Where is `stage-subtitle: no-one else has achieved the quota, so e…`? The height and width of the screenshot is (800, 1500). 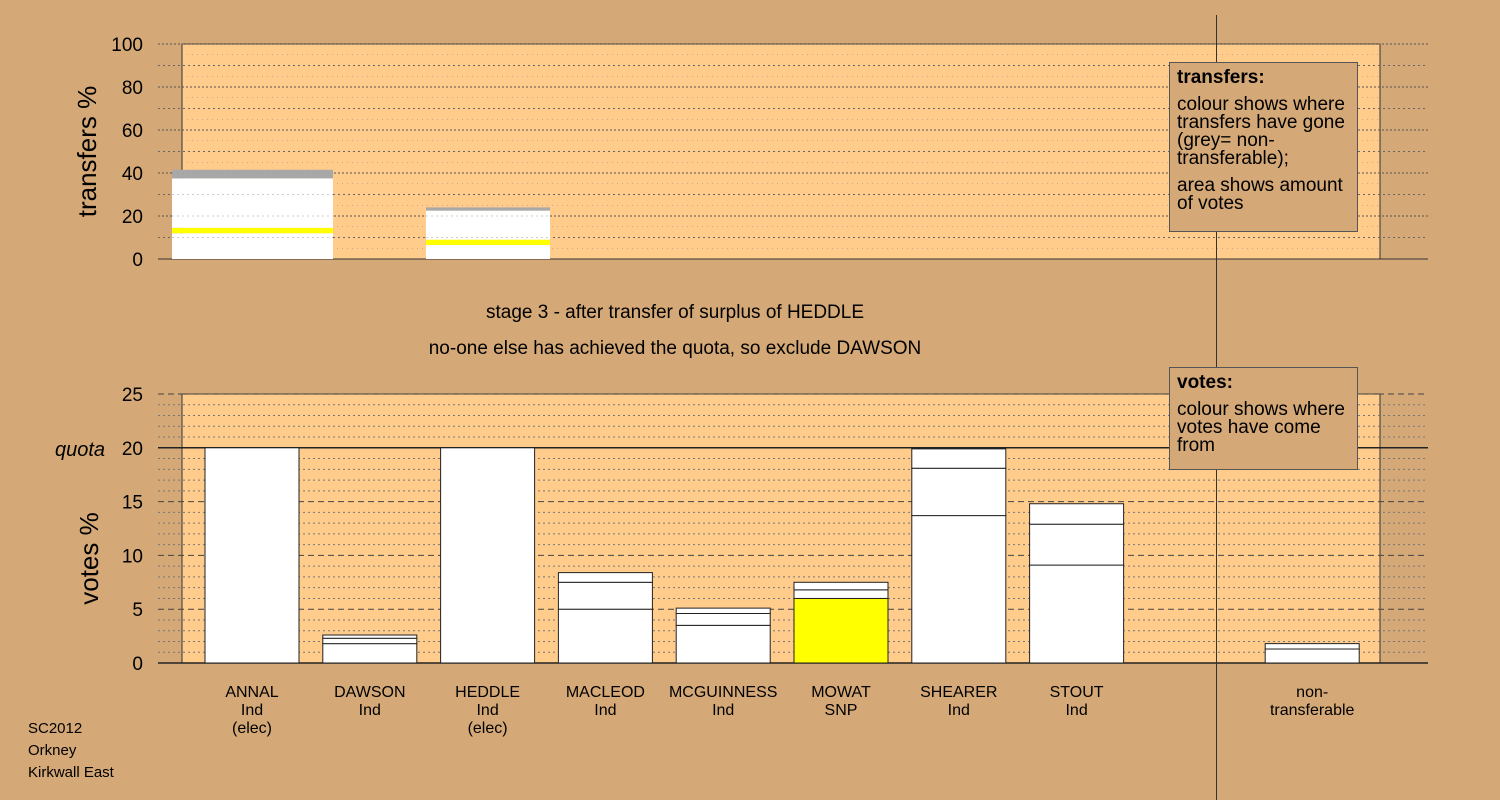
stage-subtitle: no-one else has achieved the quota, so e… is located at coordinates (675, 348).